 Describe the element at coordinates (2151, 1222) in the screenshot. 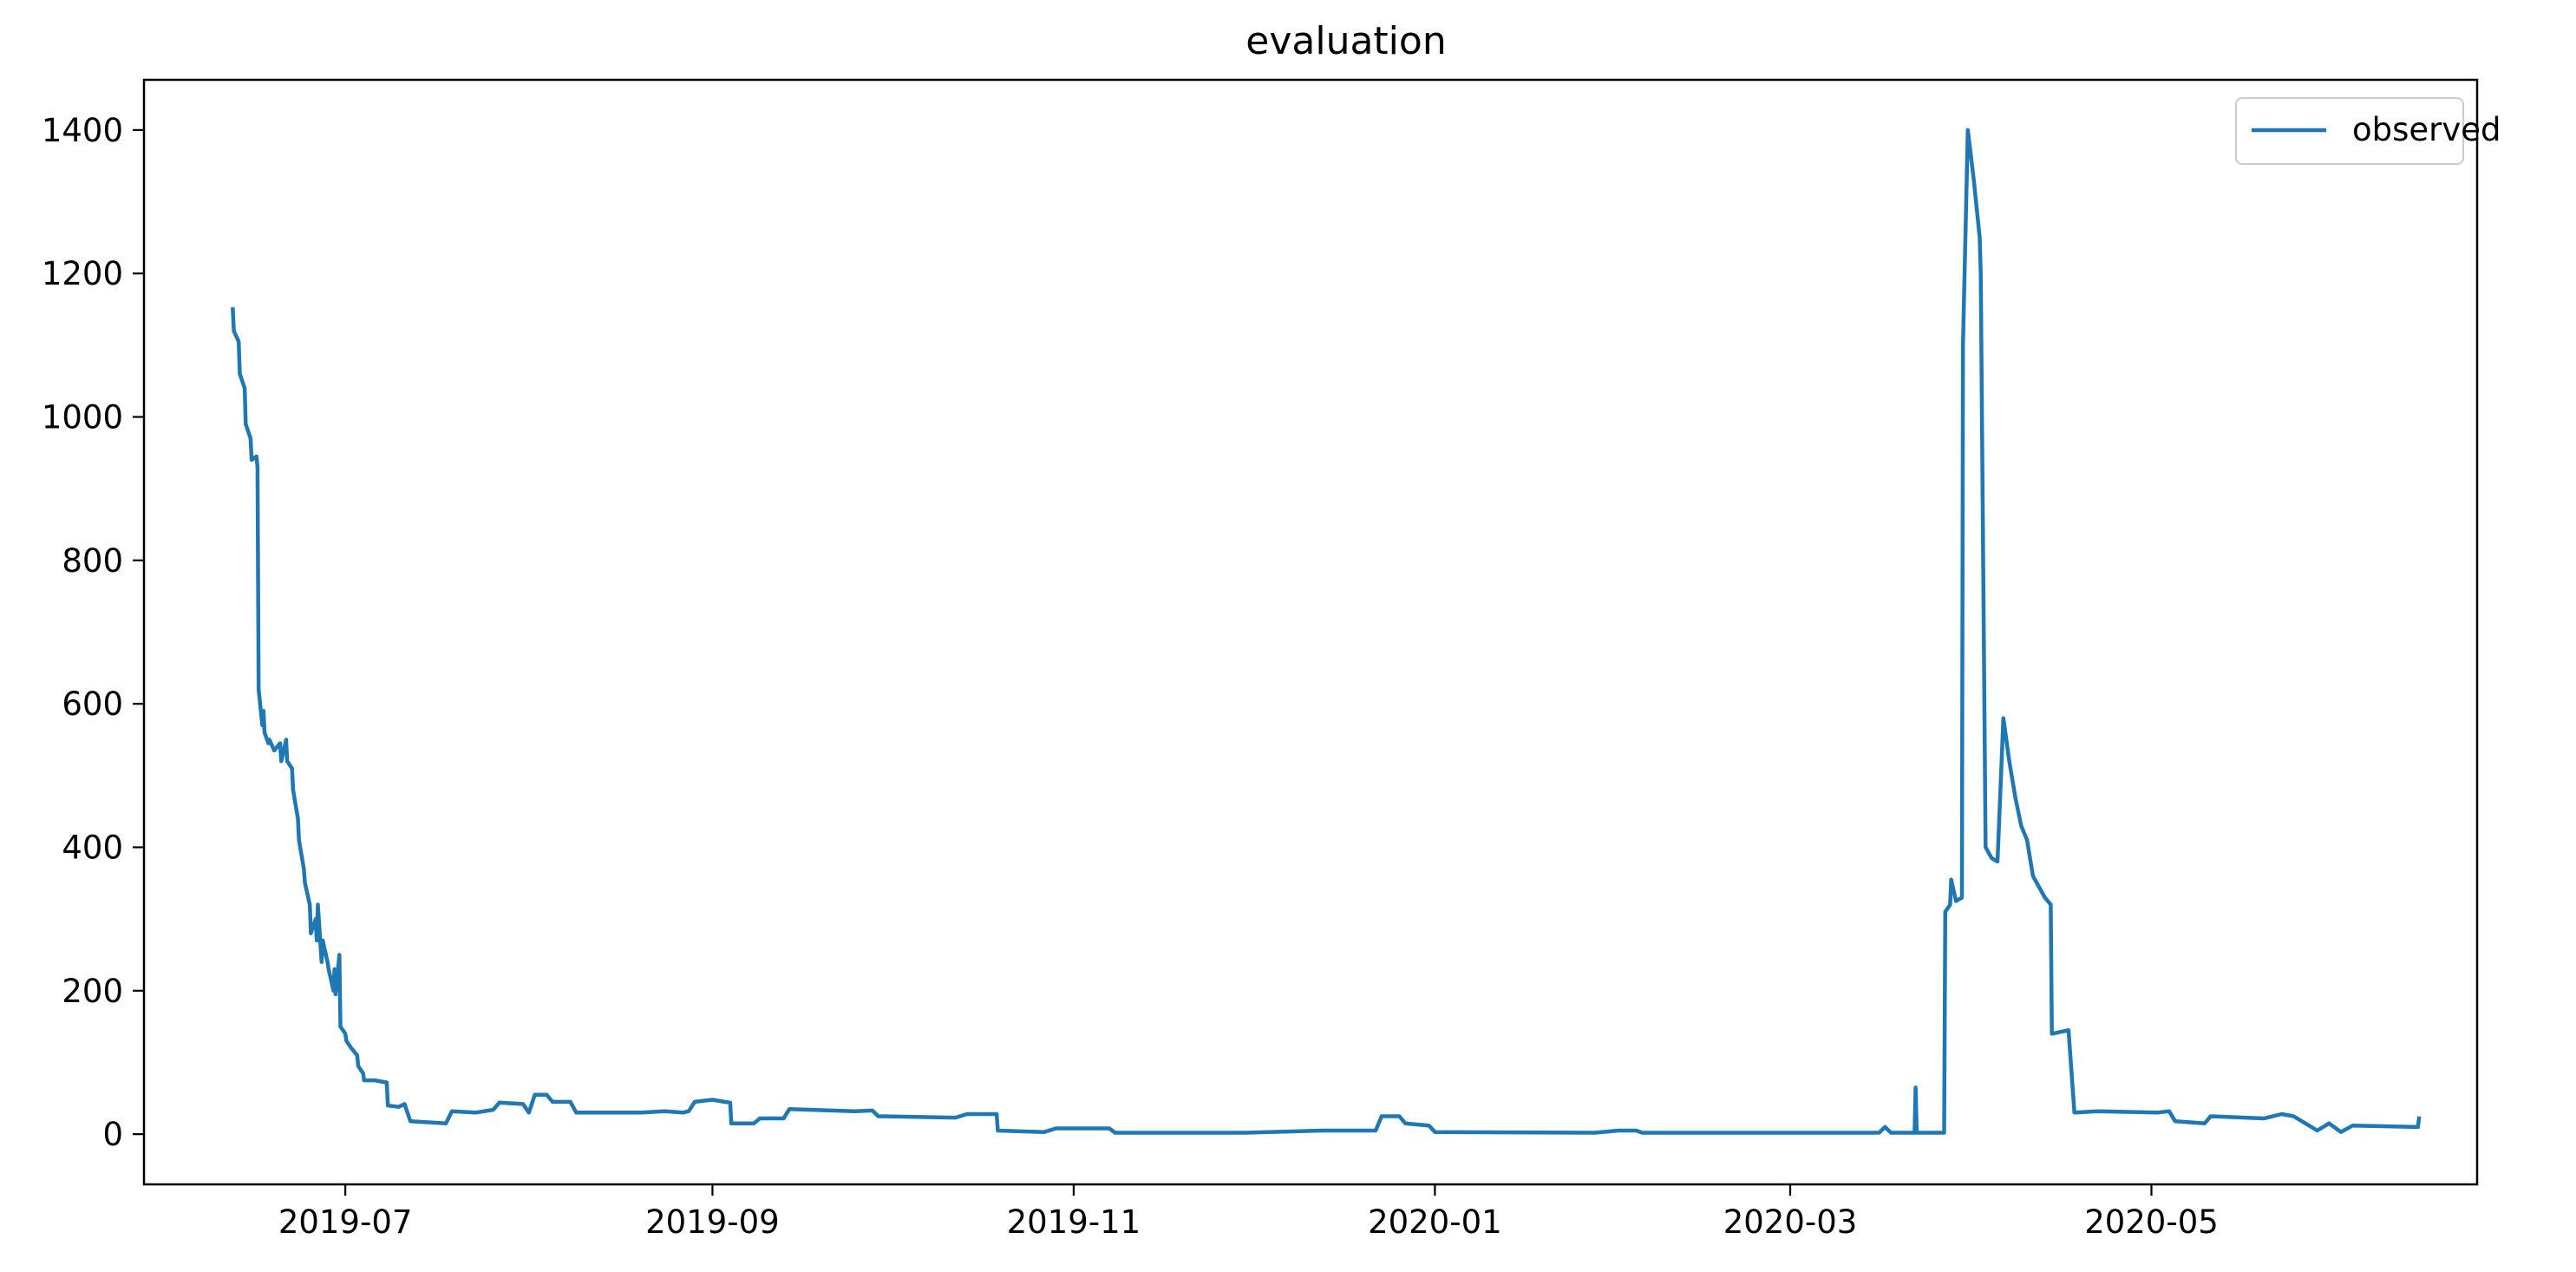

I see `x-tick-label: 2020-05` at that location.